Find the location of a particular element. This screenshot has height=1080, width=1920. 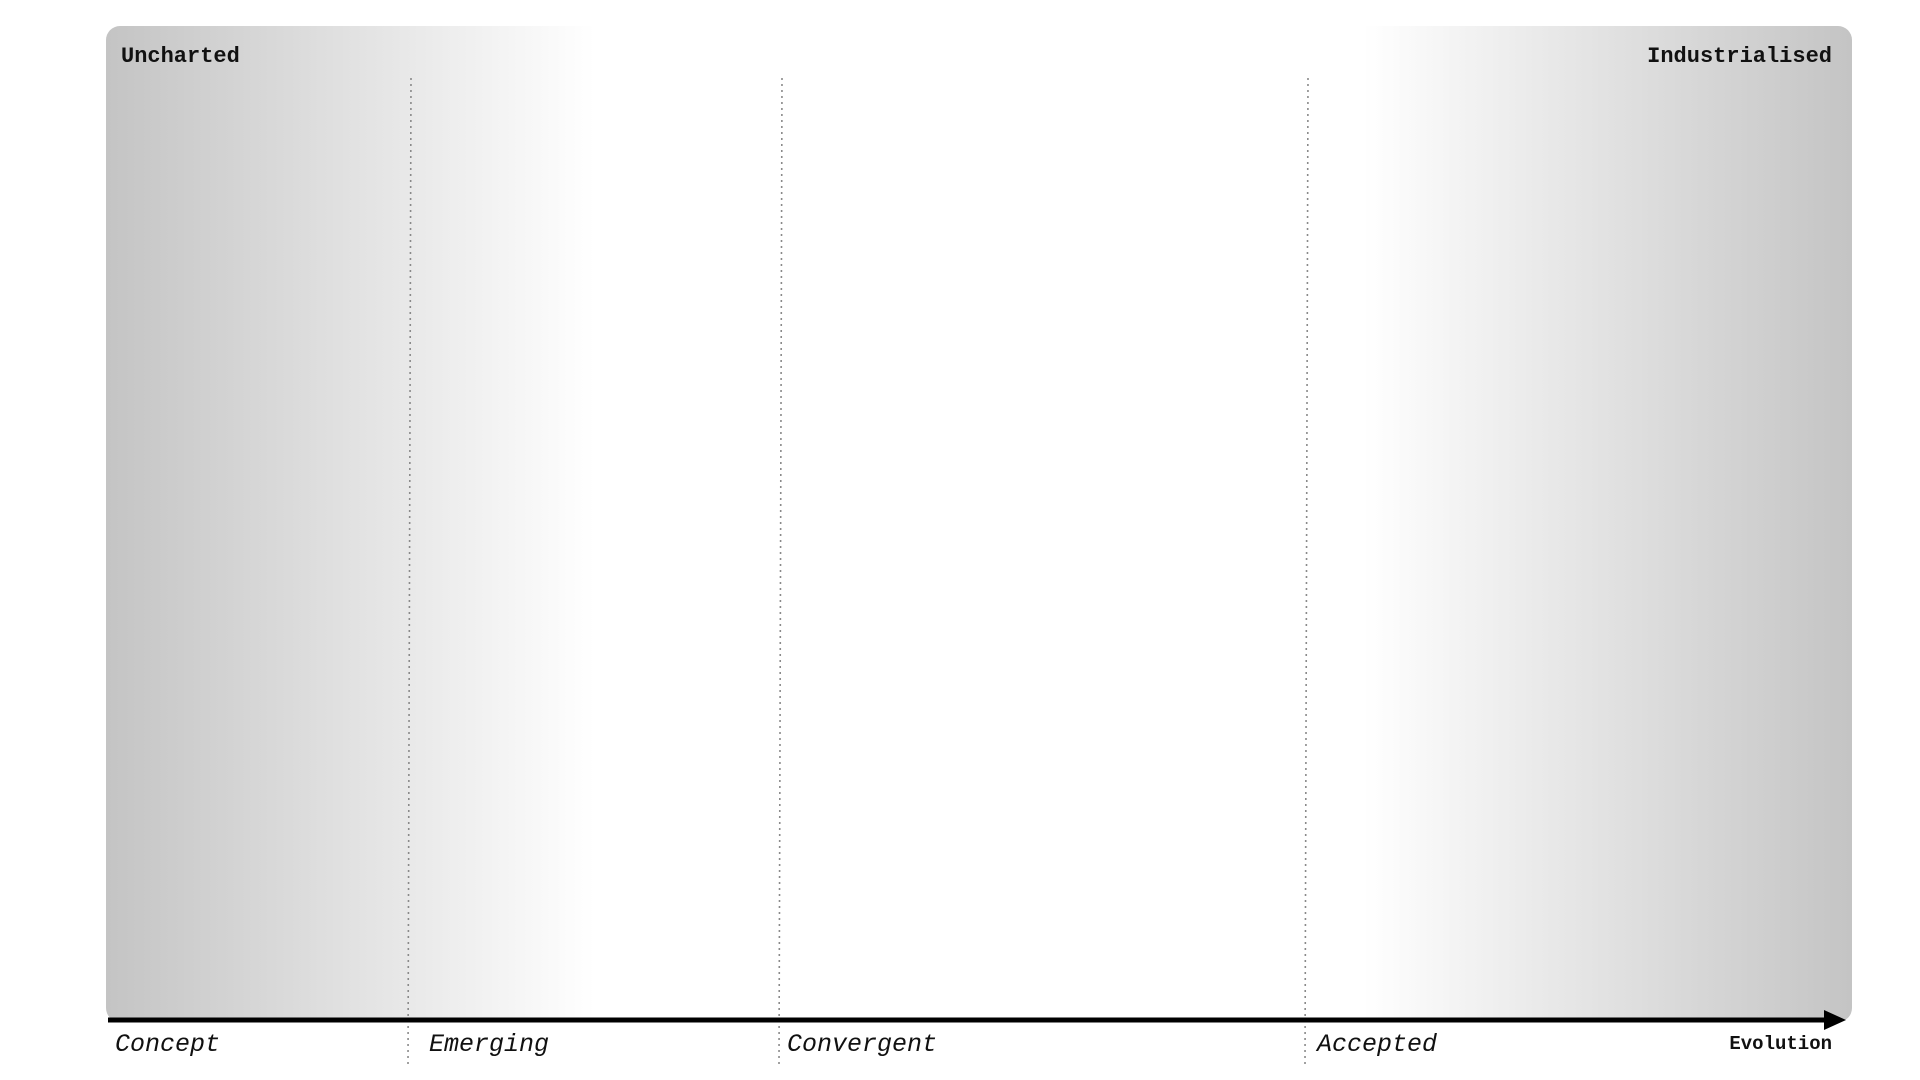

stage-divider-convergent-accepted is located at coordinates (1306, 571).